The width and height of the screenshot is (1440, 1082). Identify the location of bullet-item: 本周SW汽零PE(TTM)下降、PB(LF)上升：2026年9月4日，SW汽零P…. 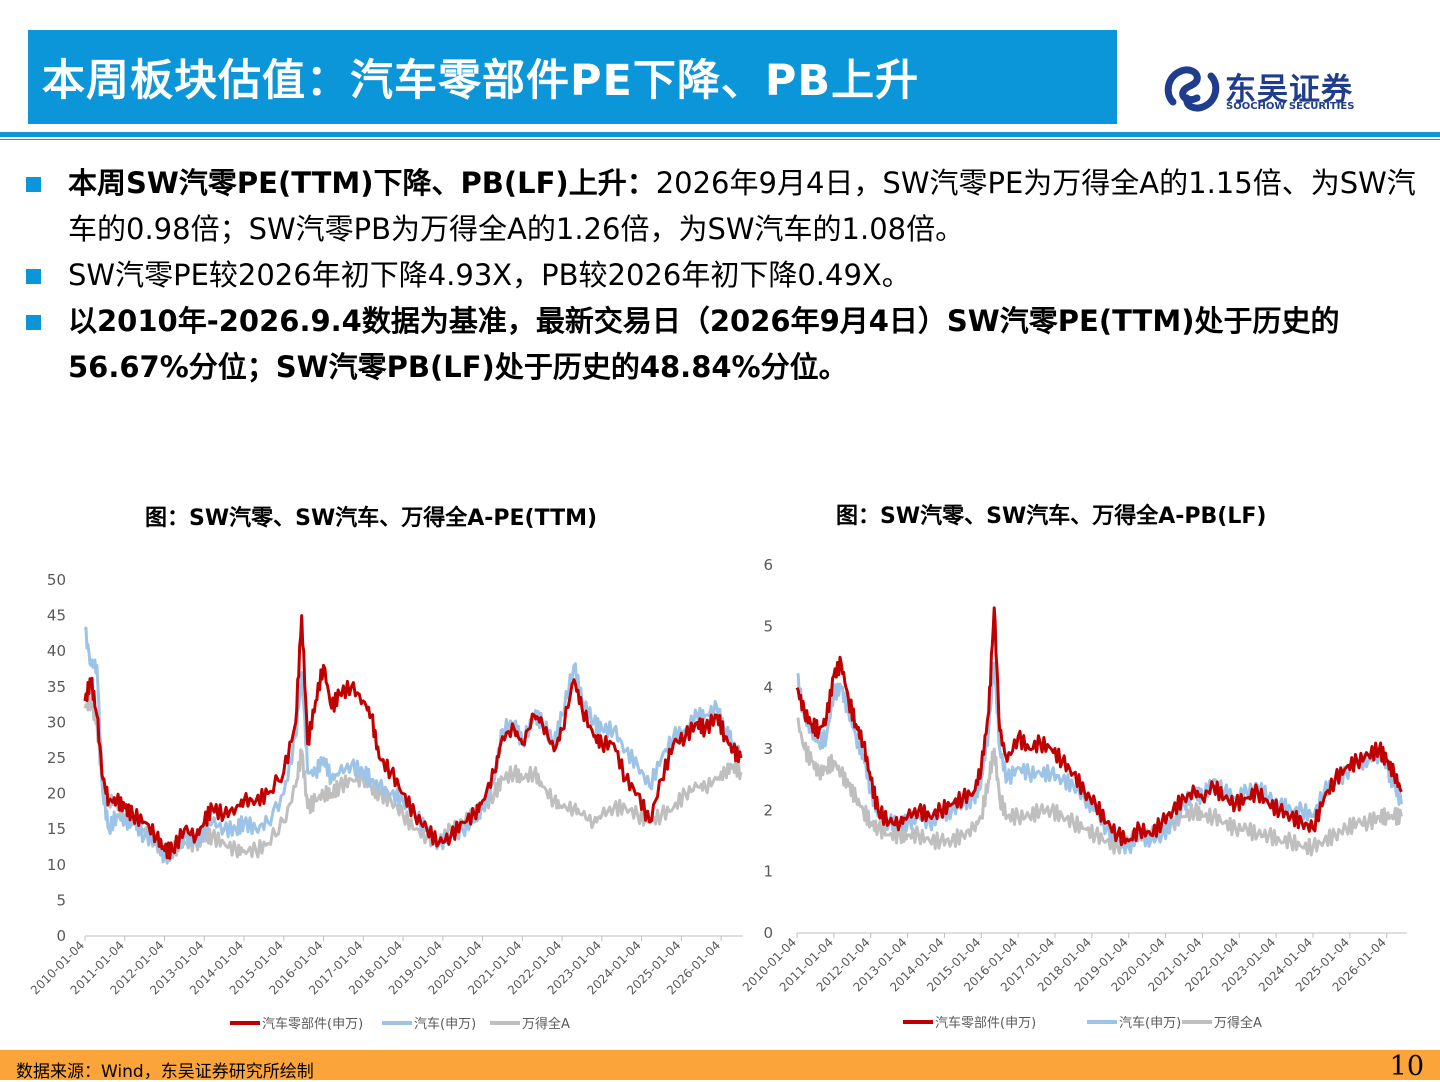
(725, 206).